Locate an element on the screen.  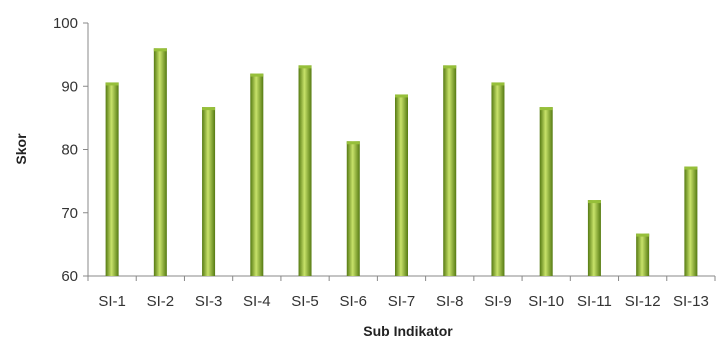
x-tick-label: SI-5 is located at coordinates (305, 301).